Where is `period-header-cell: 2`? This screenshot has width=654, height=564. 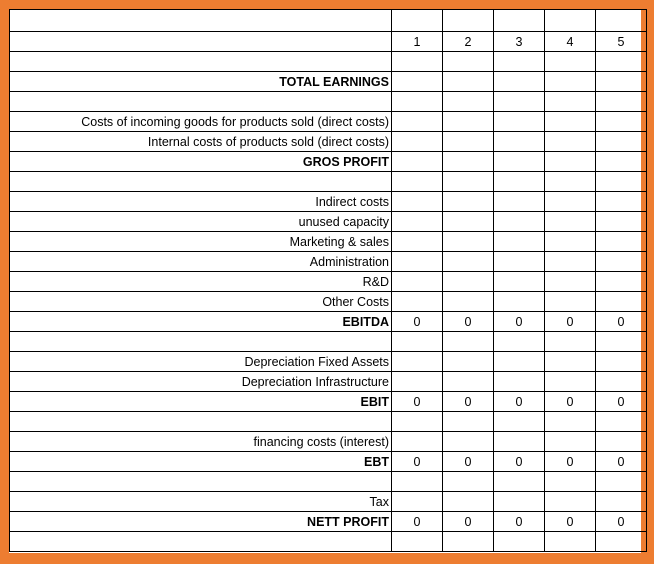
period-header-cell: 2 is located at coordinates (468, 41).